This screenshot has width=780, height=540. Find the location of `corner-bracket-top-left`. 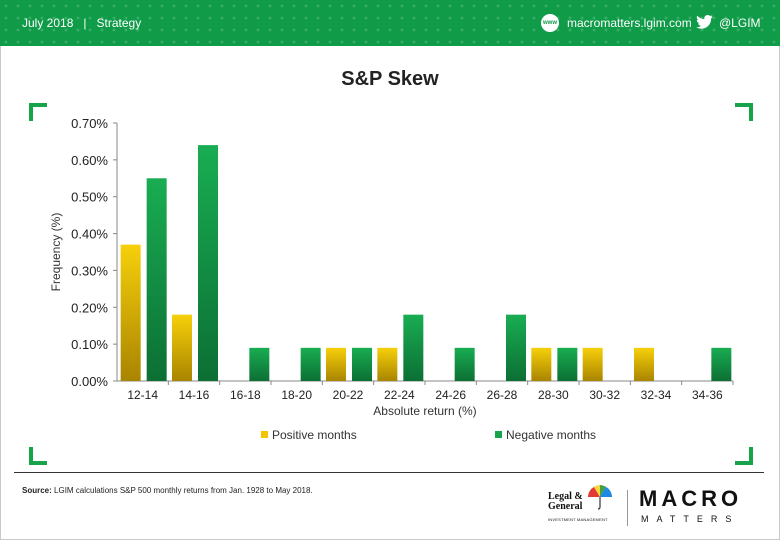

corner-bracket-top-left is located at coordinates (38, 112).